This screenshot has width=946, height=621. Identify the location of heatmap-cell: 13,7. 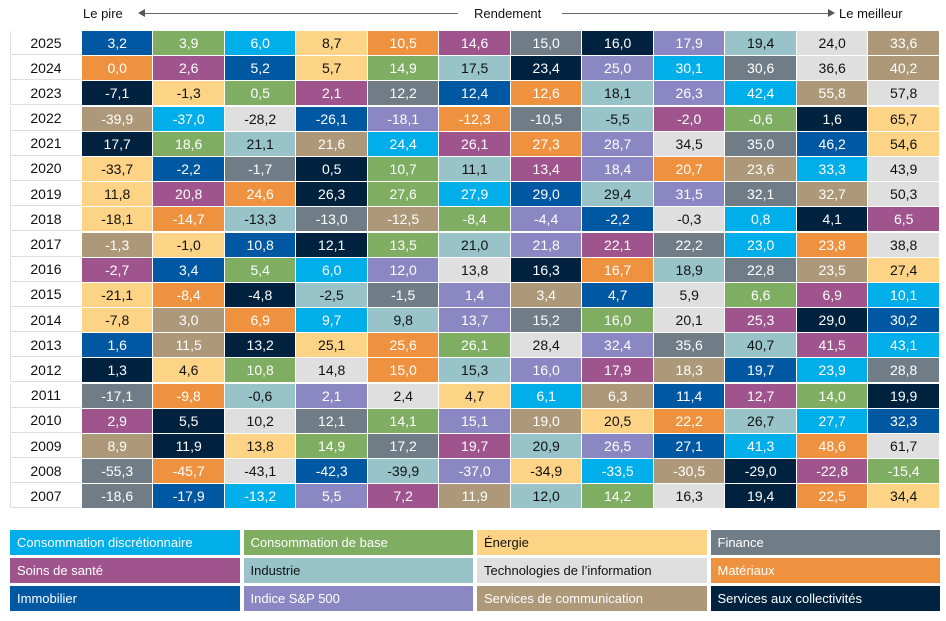
(474, 320).